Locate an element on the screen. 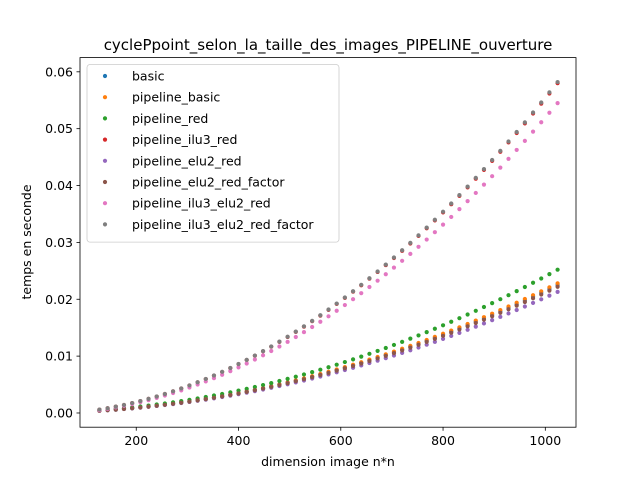 The image size is (640, 480). y-tick-label: 0.00 is located at coordinates (59, 412).